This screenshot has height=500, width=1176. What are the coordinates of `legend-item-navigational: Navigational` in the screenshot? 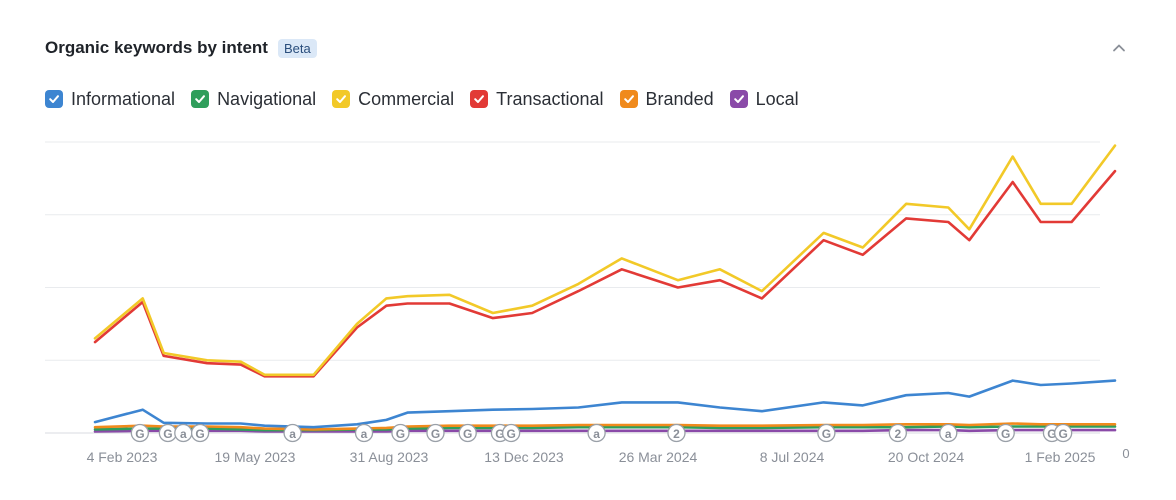 It's located at (253, 99).